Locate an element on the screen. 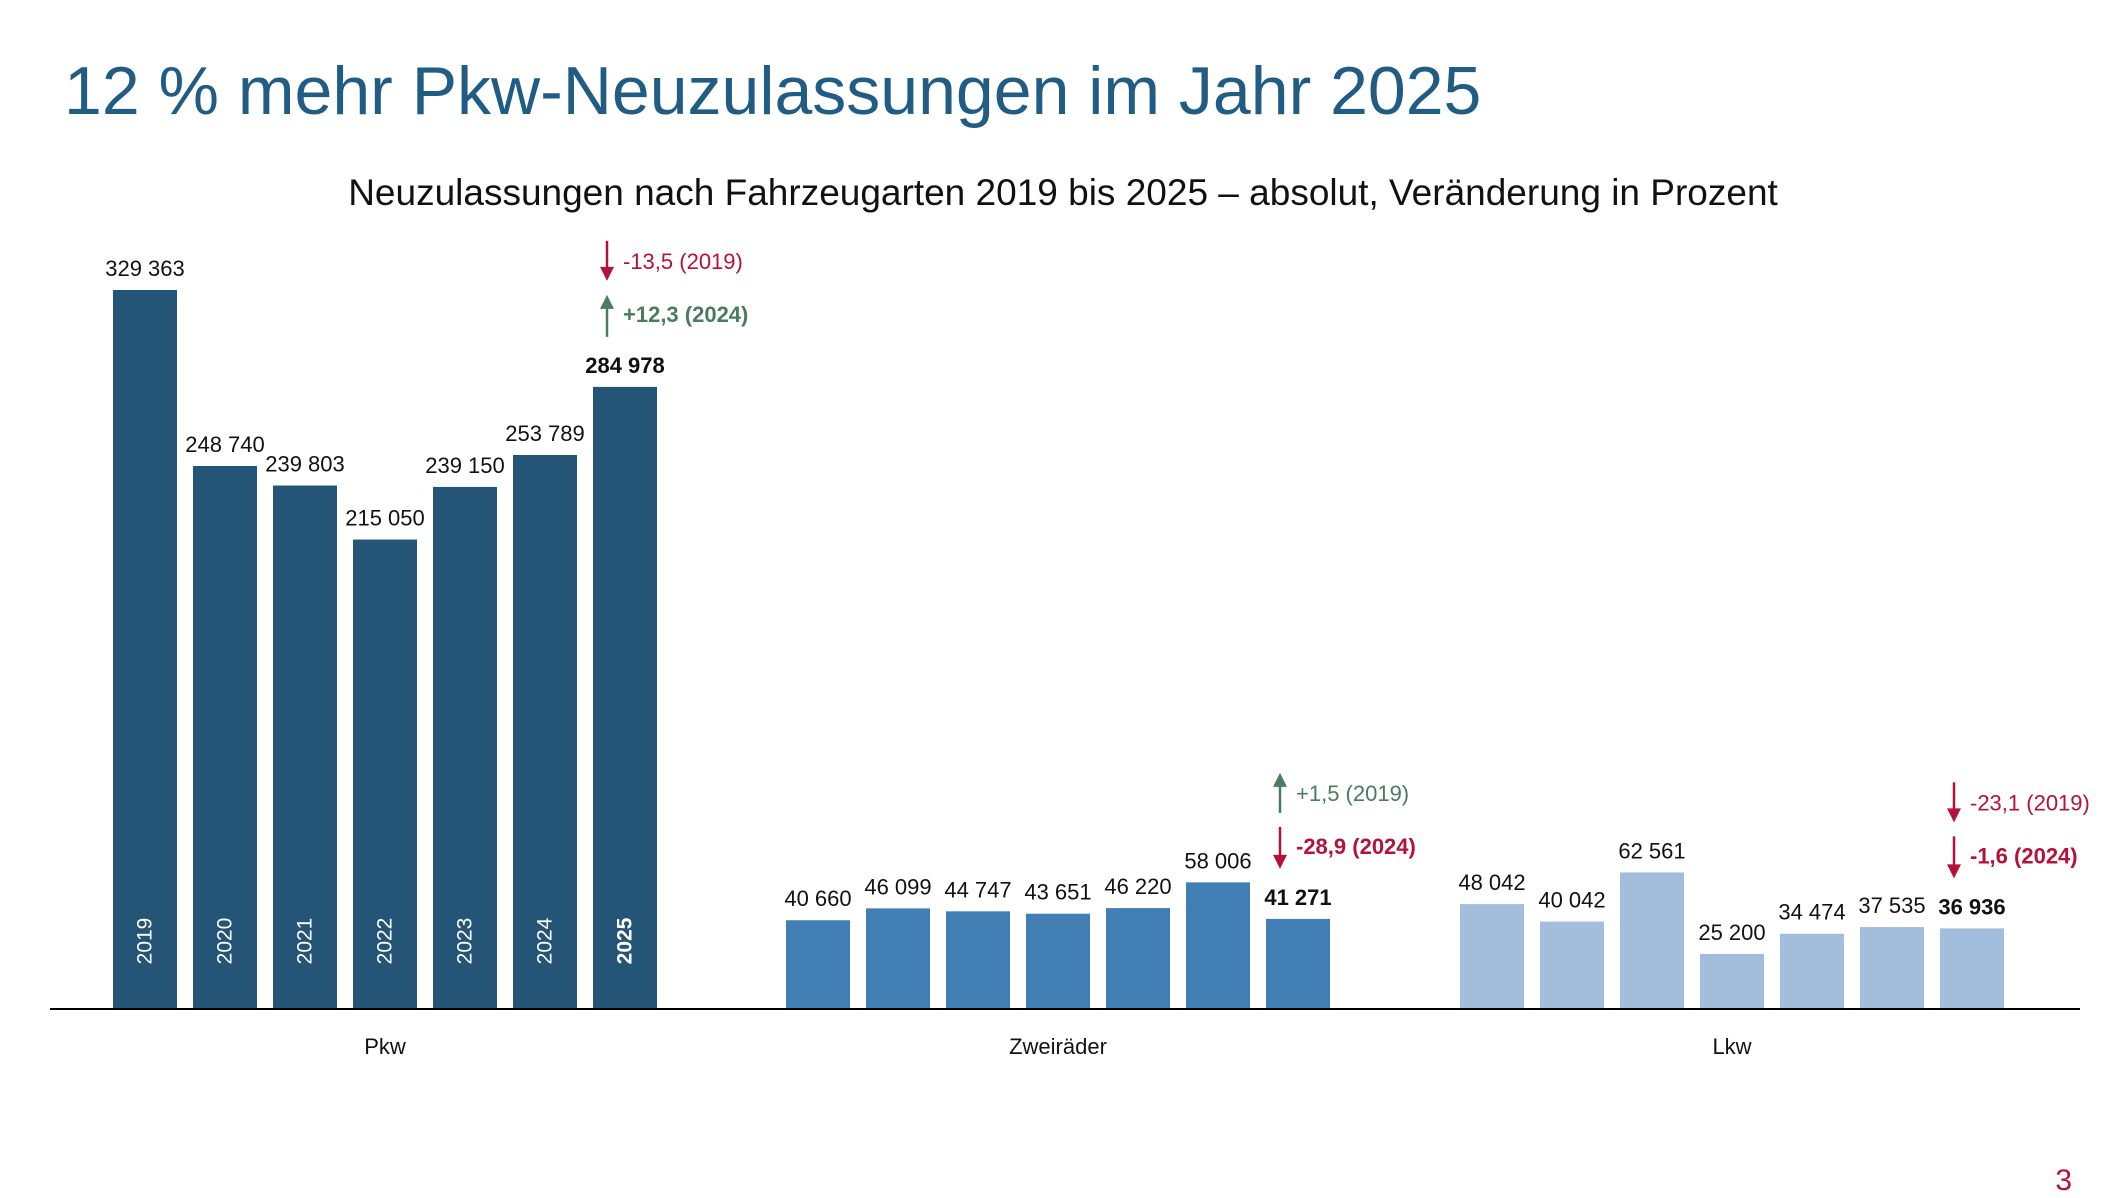 This screenshot has width=2126, height=1198. value-label-lkw-2024: 37 535 is located at coordinates (1891, 905).